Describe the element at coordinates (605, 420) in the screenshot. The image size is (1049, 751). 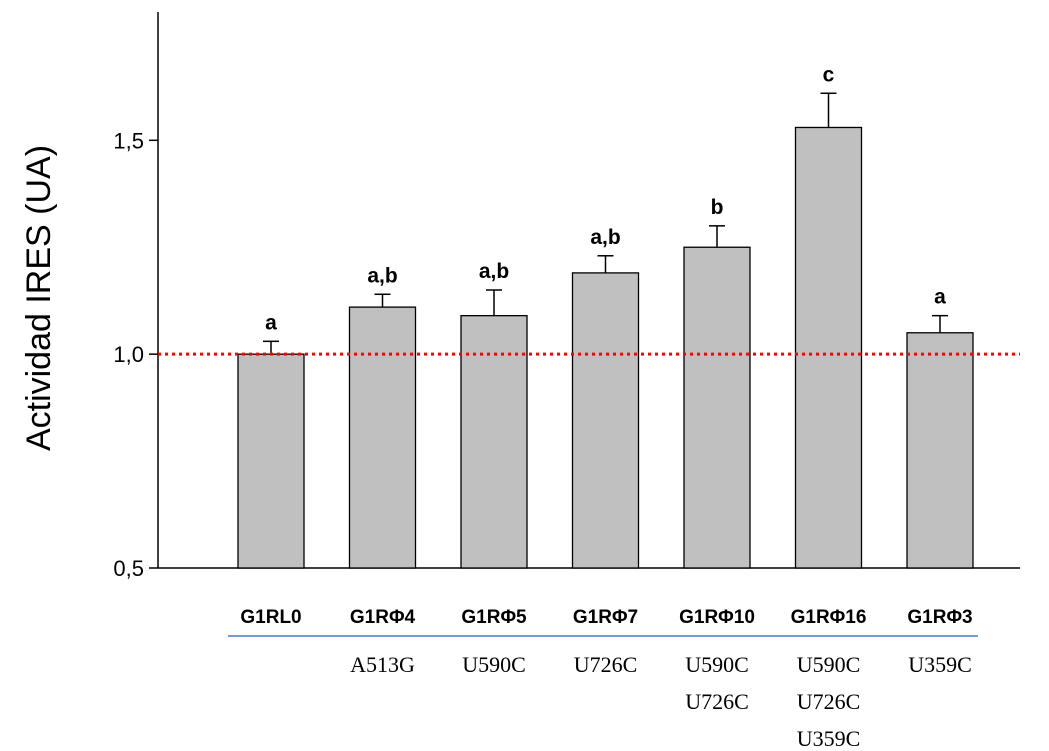
I see `bar-G1RΦ7` at that location.